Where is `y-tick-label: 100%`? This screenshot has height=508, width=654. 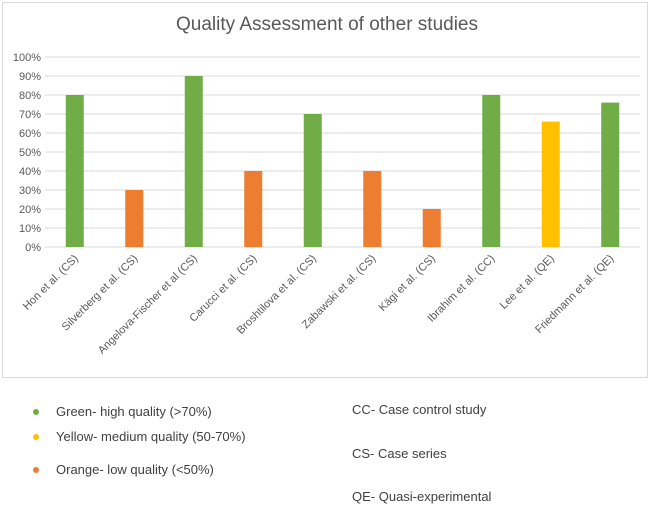 y-tick-label: 100% is located at coordinates (27, 58).